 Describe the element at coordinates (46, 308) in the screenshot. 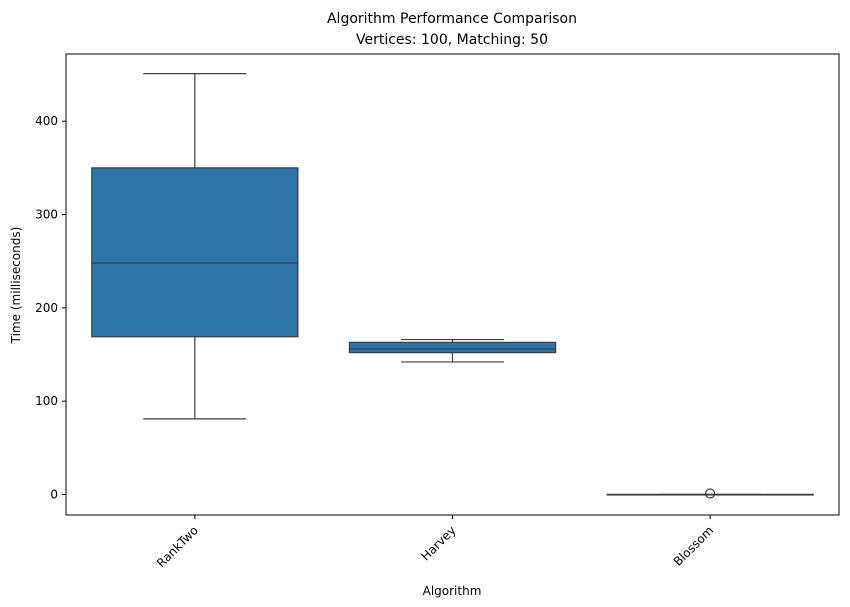

I see `y-tick-label: 200` at that location.